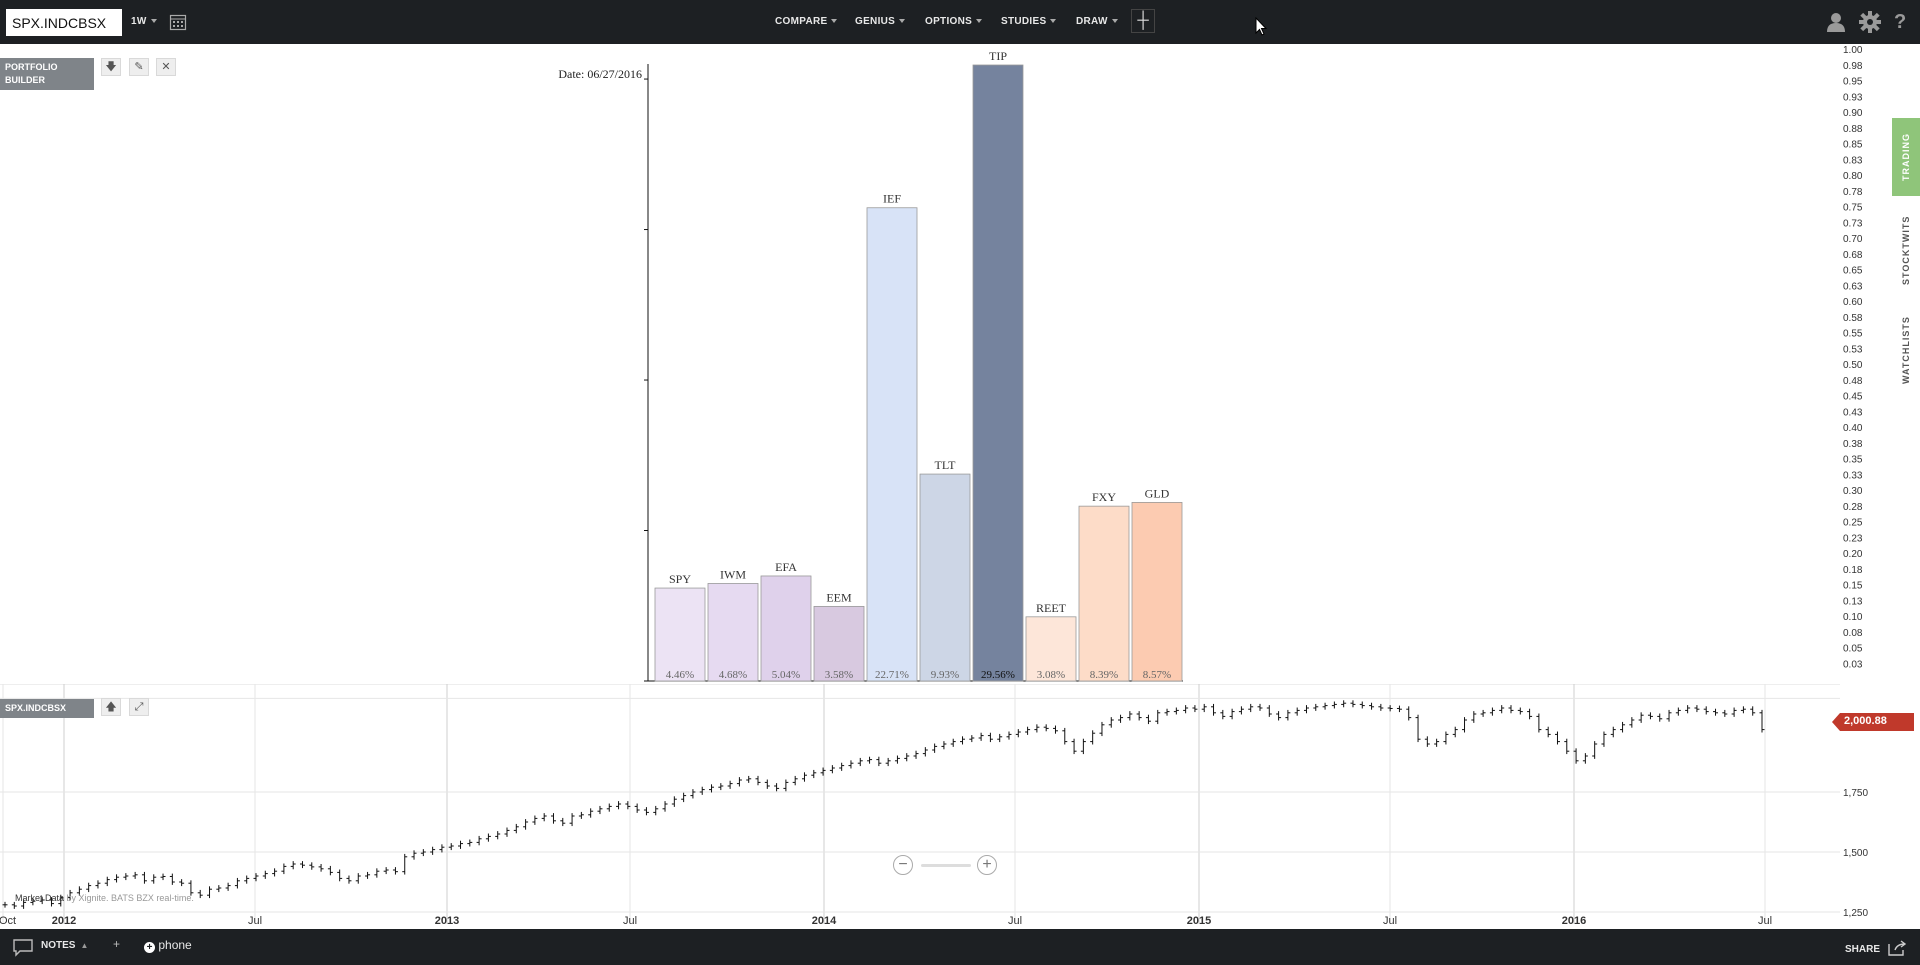 Image resolution: width=1920 pixels, height=965 pixels. Describe the element at coordinates (1853, 82) in the screenshot. I see `right-axis-tick-label: 0.95` at that location.